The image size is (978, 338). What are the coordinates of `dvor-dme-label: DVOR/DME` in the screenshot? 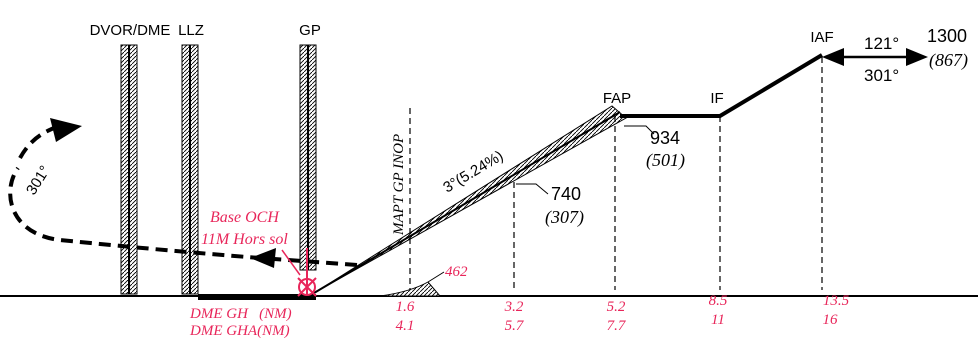 It's located at (130, 30).